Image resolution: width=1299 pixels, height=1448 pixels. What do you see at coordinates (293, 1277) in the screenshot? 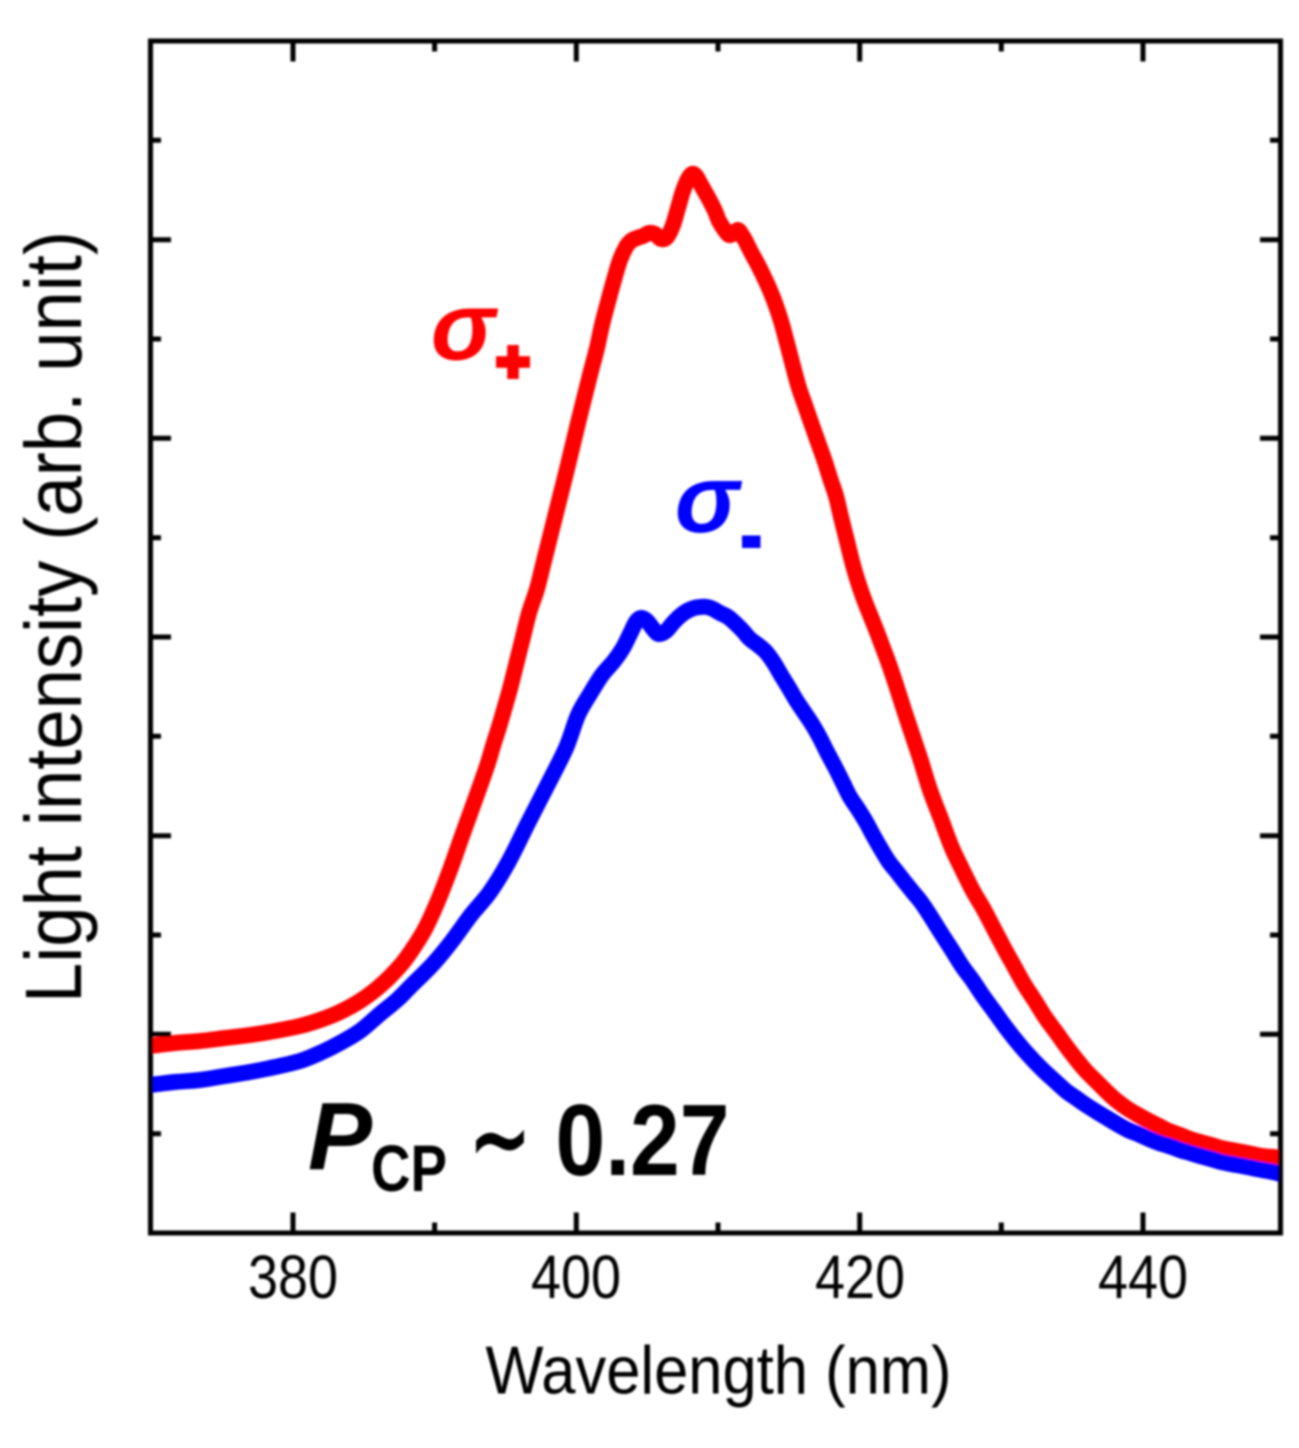
I see `svg-text: 380` at bounding box center [293, 1277].